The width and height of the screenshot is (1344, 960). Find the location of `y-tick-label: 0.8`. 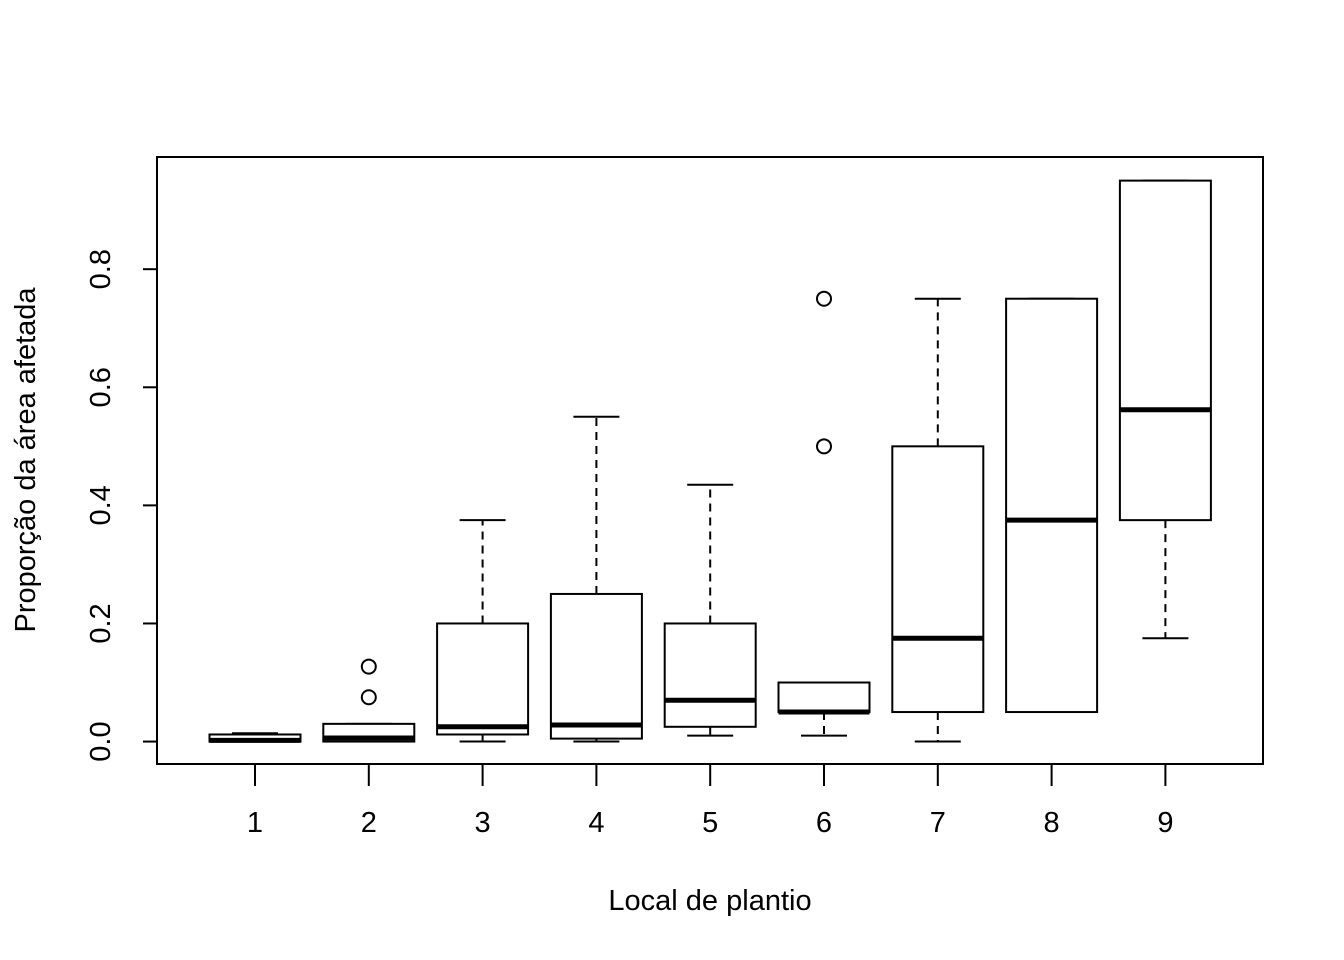

y-tick-label: 0.8 is located at coordinates (101, 269).